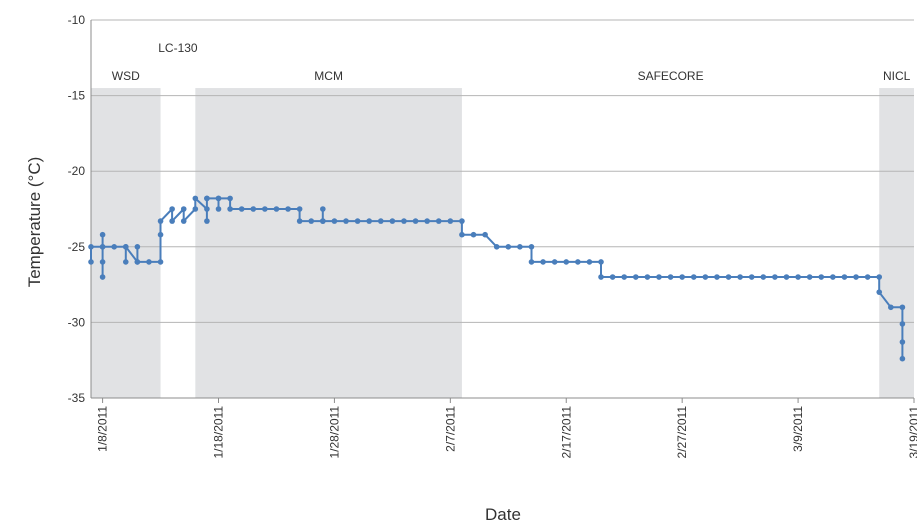 This screenshot has height=529, width=917. What do you see at coordinates (503, 514) in the screenshot?
I see `x-axis-title: Date` at bounding box center [503, 514].